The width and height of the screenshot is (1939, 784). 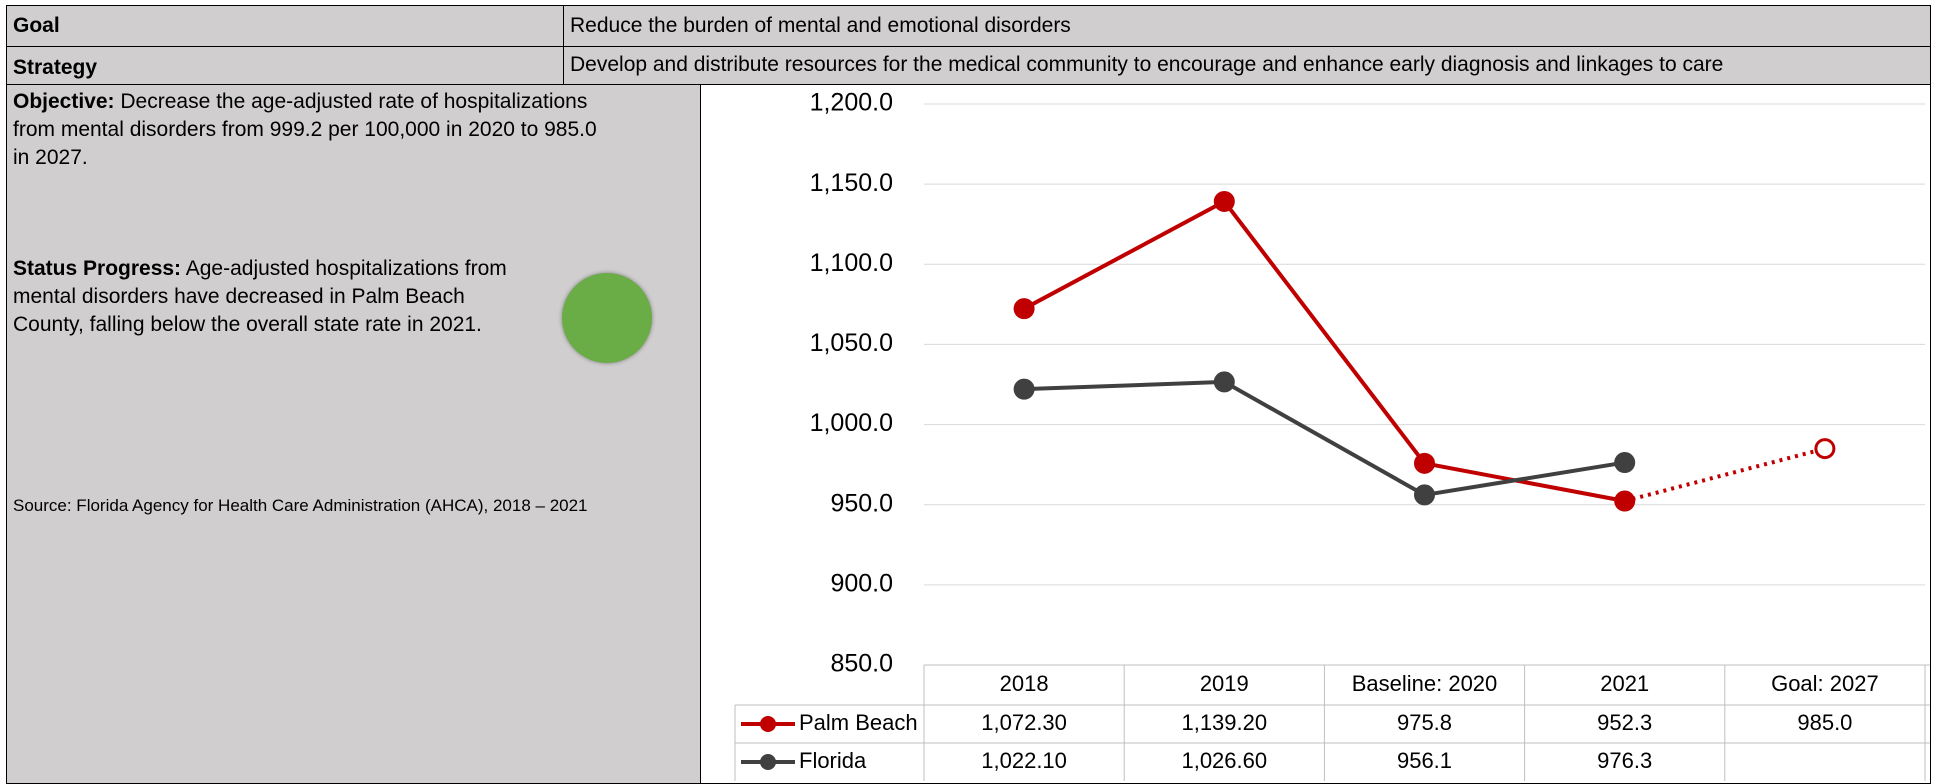 What do you see at coordinates (285, 65) in the screenshot?
I see `strategy-label-cell: Strategy` at bounding box center [285, 65].